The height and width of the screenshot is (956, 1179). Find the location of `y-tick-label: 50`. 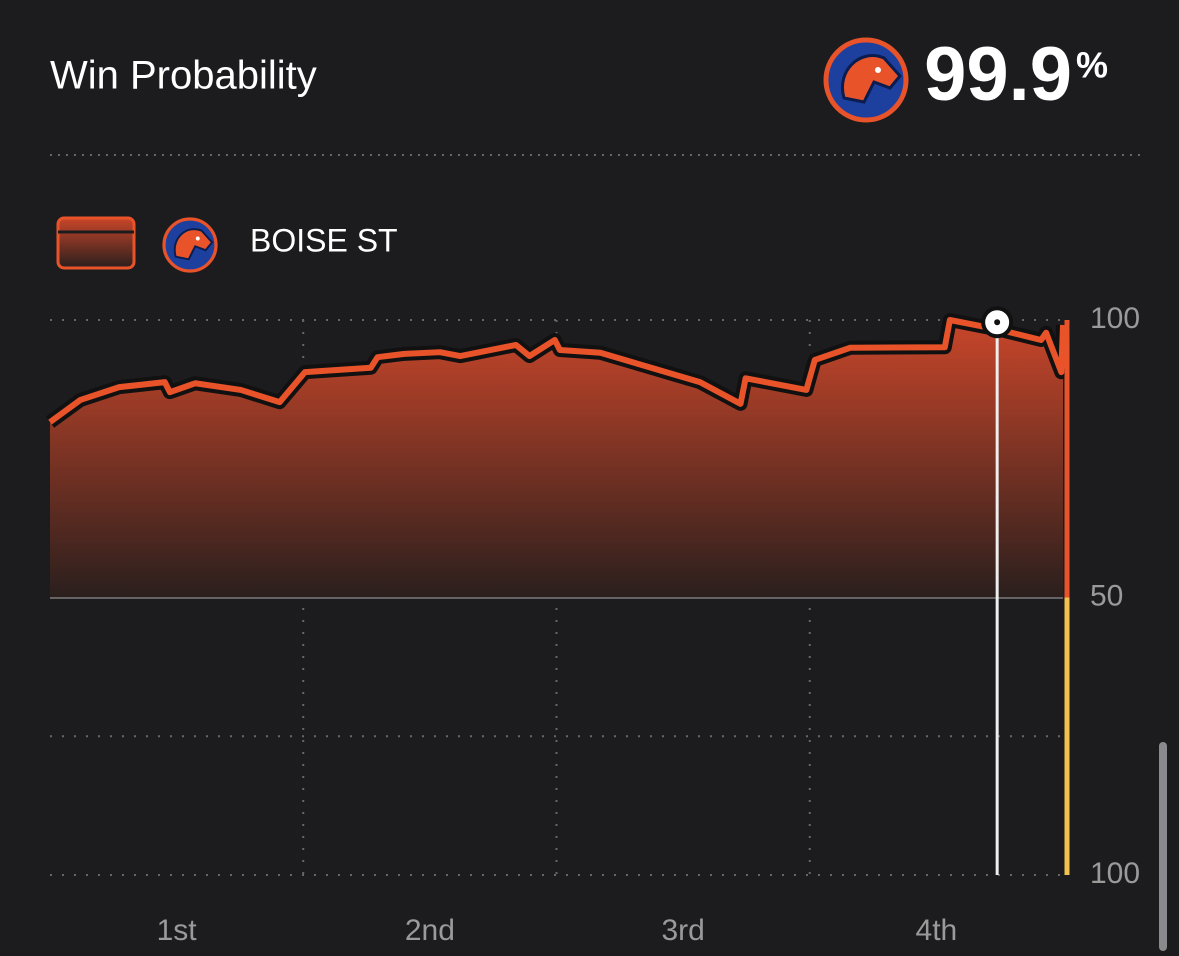

y-tick-label: 50 is located at coordinates (1106, 595).